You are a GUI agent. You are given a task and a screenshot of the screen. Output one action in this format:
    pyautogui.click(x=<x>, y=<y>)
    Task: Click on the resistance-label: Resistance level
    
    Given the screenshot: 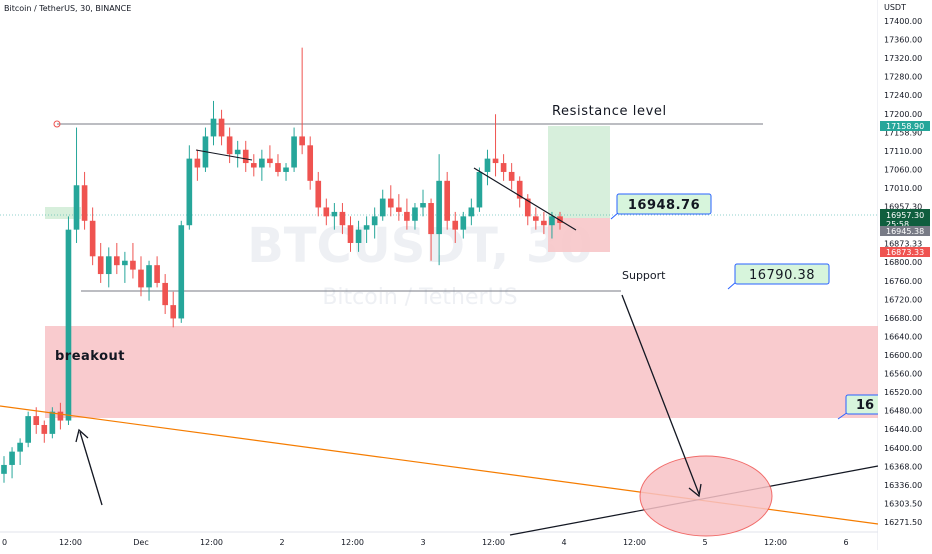 What is the action you would take?
    pyautogui.click(x=609, y=111)
    